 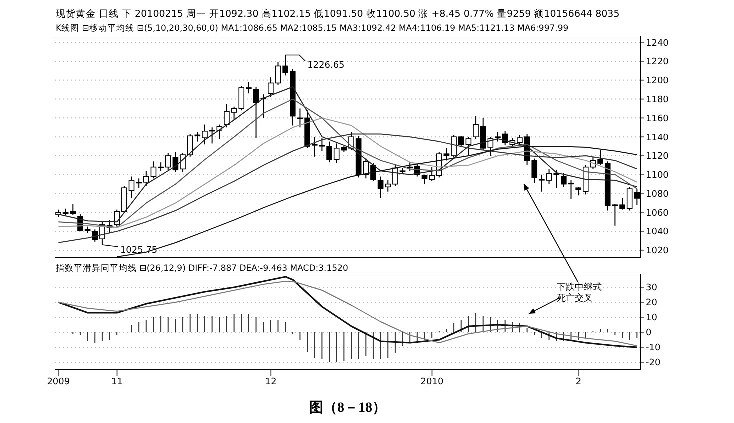 What do you see at coordinates (658, 251) in the screenshot?
I see `y-tick-label: 1020` at bounding box center [658, 251].